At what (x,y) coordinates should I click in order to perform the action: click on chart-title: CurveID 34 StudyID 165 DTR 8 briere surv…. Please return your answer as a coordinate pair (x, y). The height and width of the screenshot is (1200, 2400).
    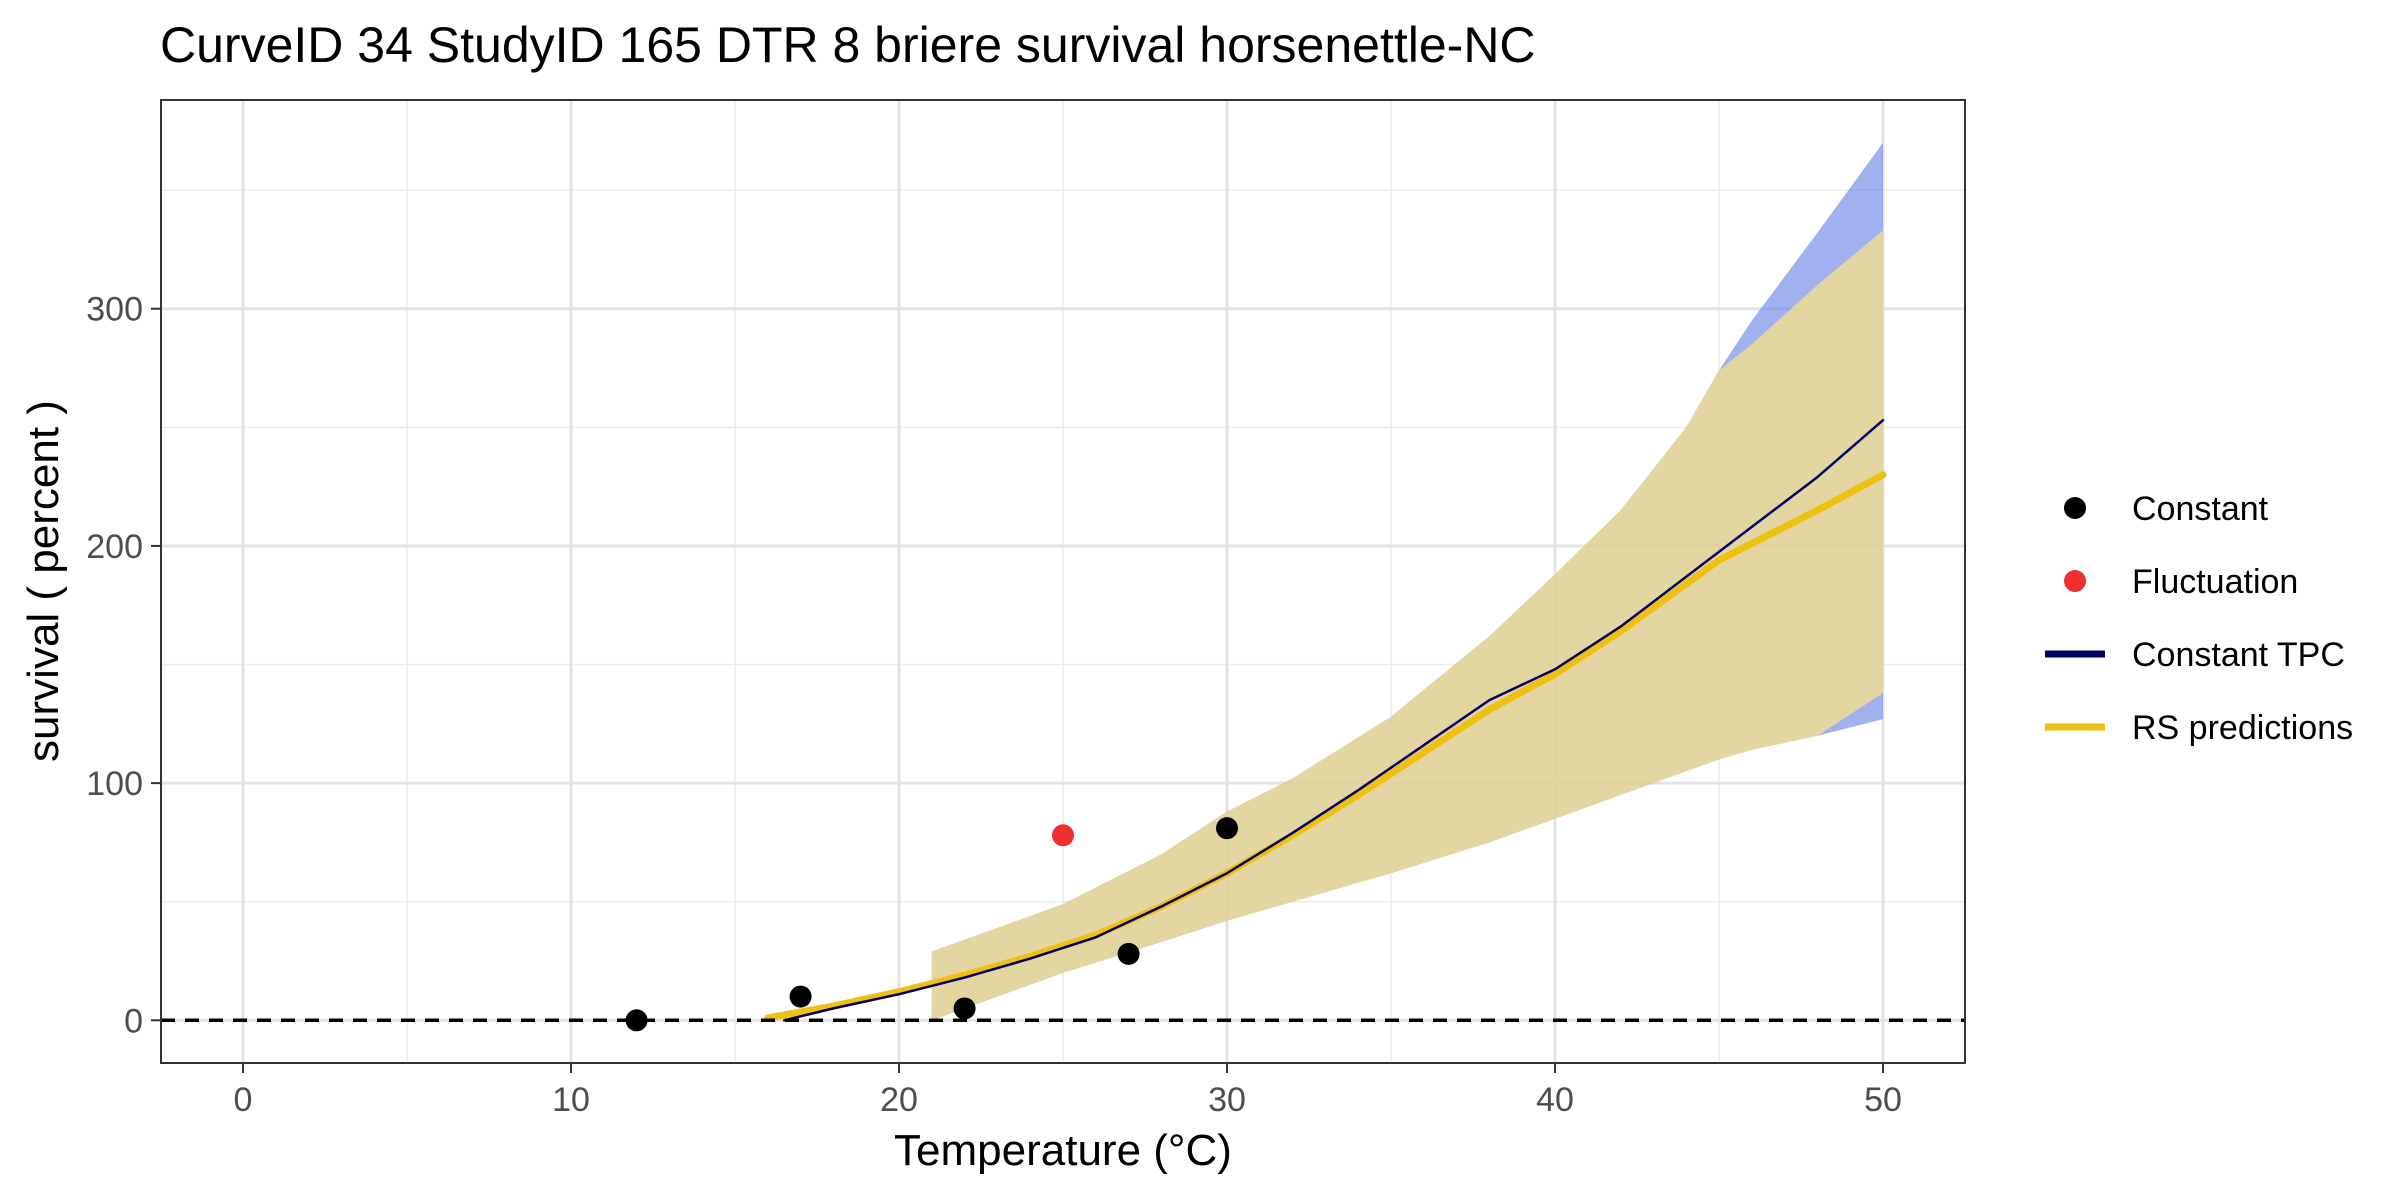
    Looking at the image, I should click on (848, 45).